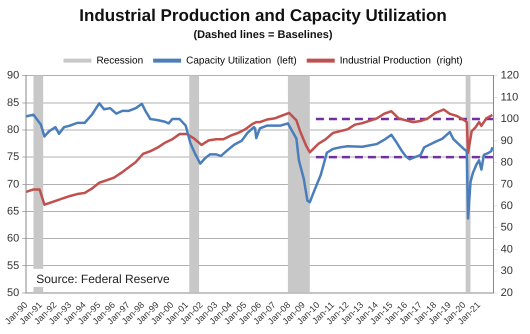 The image size is (530, 334). I want to click on legend-label: Recession, so click(120, 60).